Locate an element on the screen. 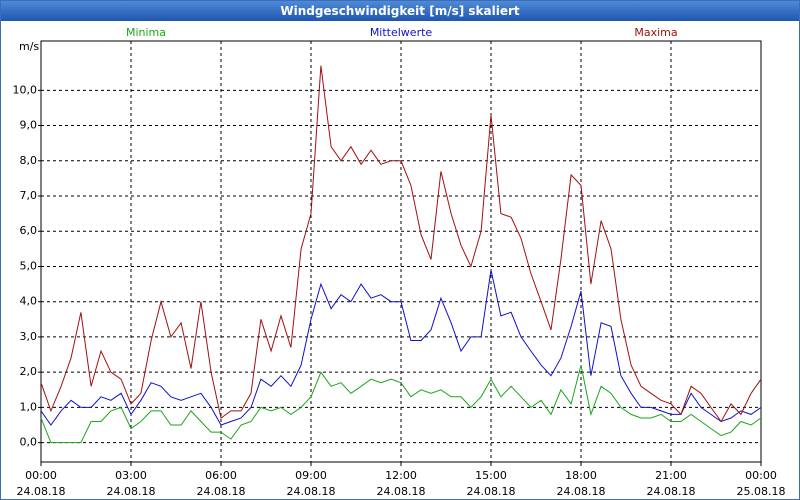  x-tick-label: 12:00 is located at coordinates (401, 475).